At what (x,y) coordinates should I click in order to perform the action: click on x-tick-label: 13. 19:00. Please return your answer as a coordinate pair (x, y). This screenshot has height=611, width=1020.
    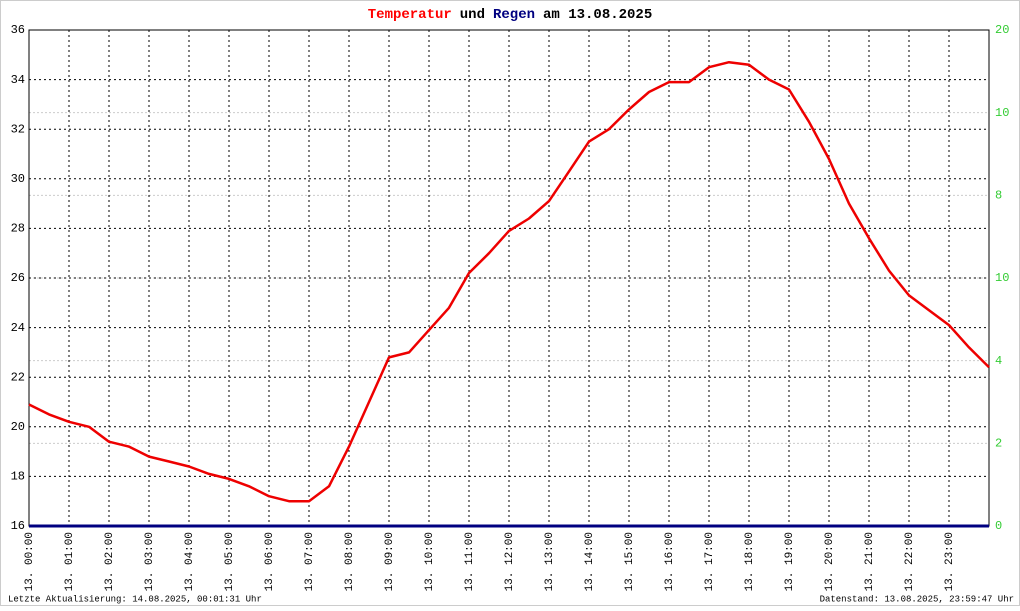
    Looking at the image, I should click on (790, 561).